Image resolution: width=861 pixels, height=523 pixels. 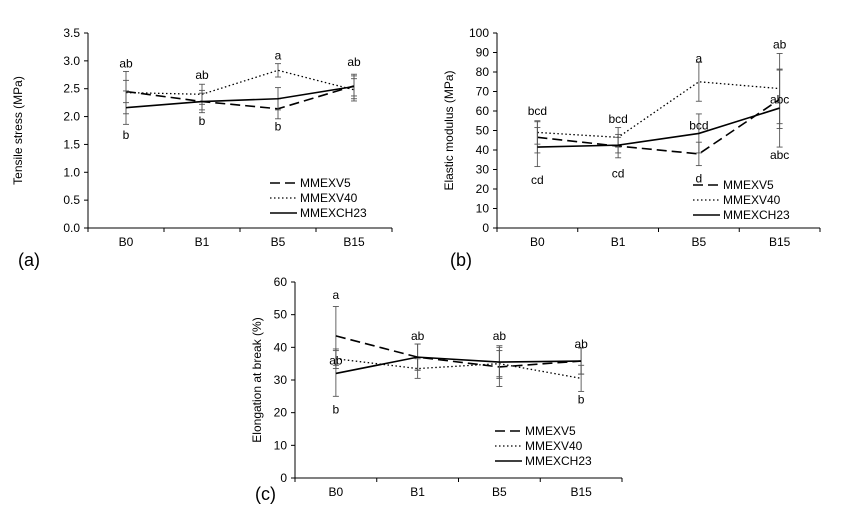 I want to click on y-tick-label: 70, so click(x=483, y=92).